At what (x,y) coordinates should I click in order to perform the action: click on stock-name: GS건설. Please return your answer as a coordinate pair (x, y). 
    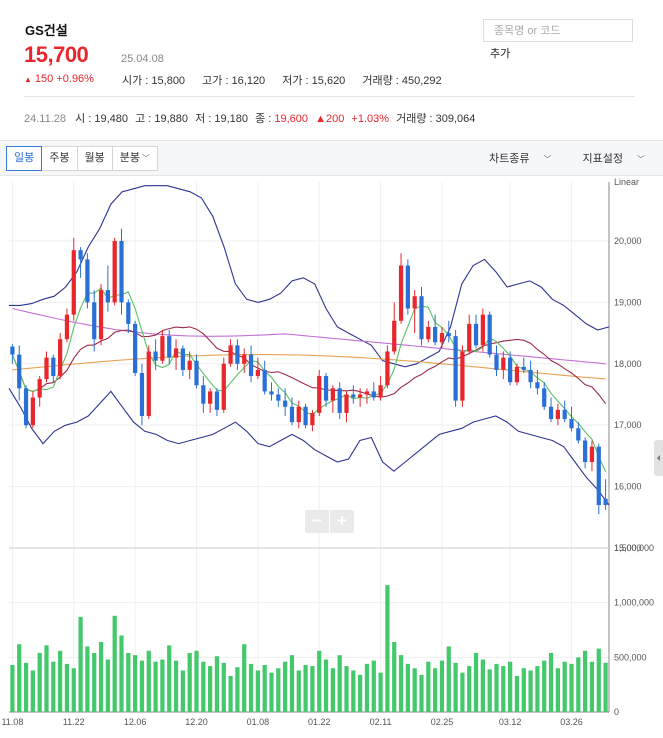
    Looking at the image, I should click on (46, 30).